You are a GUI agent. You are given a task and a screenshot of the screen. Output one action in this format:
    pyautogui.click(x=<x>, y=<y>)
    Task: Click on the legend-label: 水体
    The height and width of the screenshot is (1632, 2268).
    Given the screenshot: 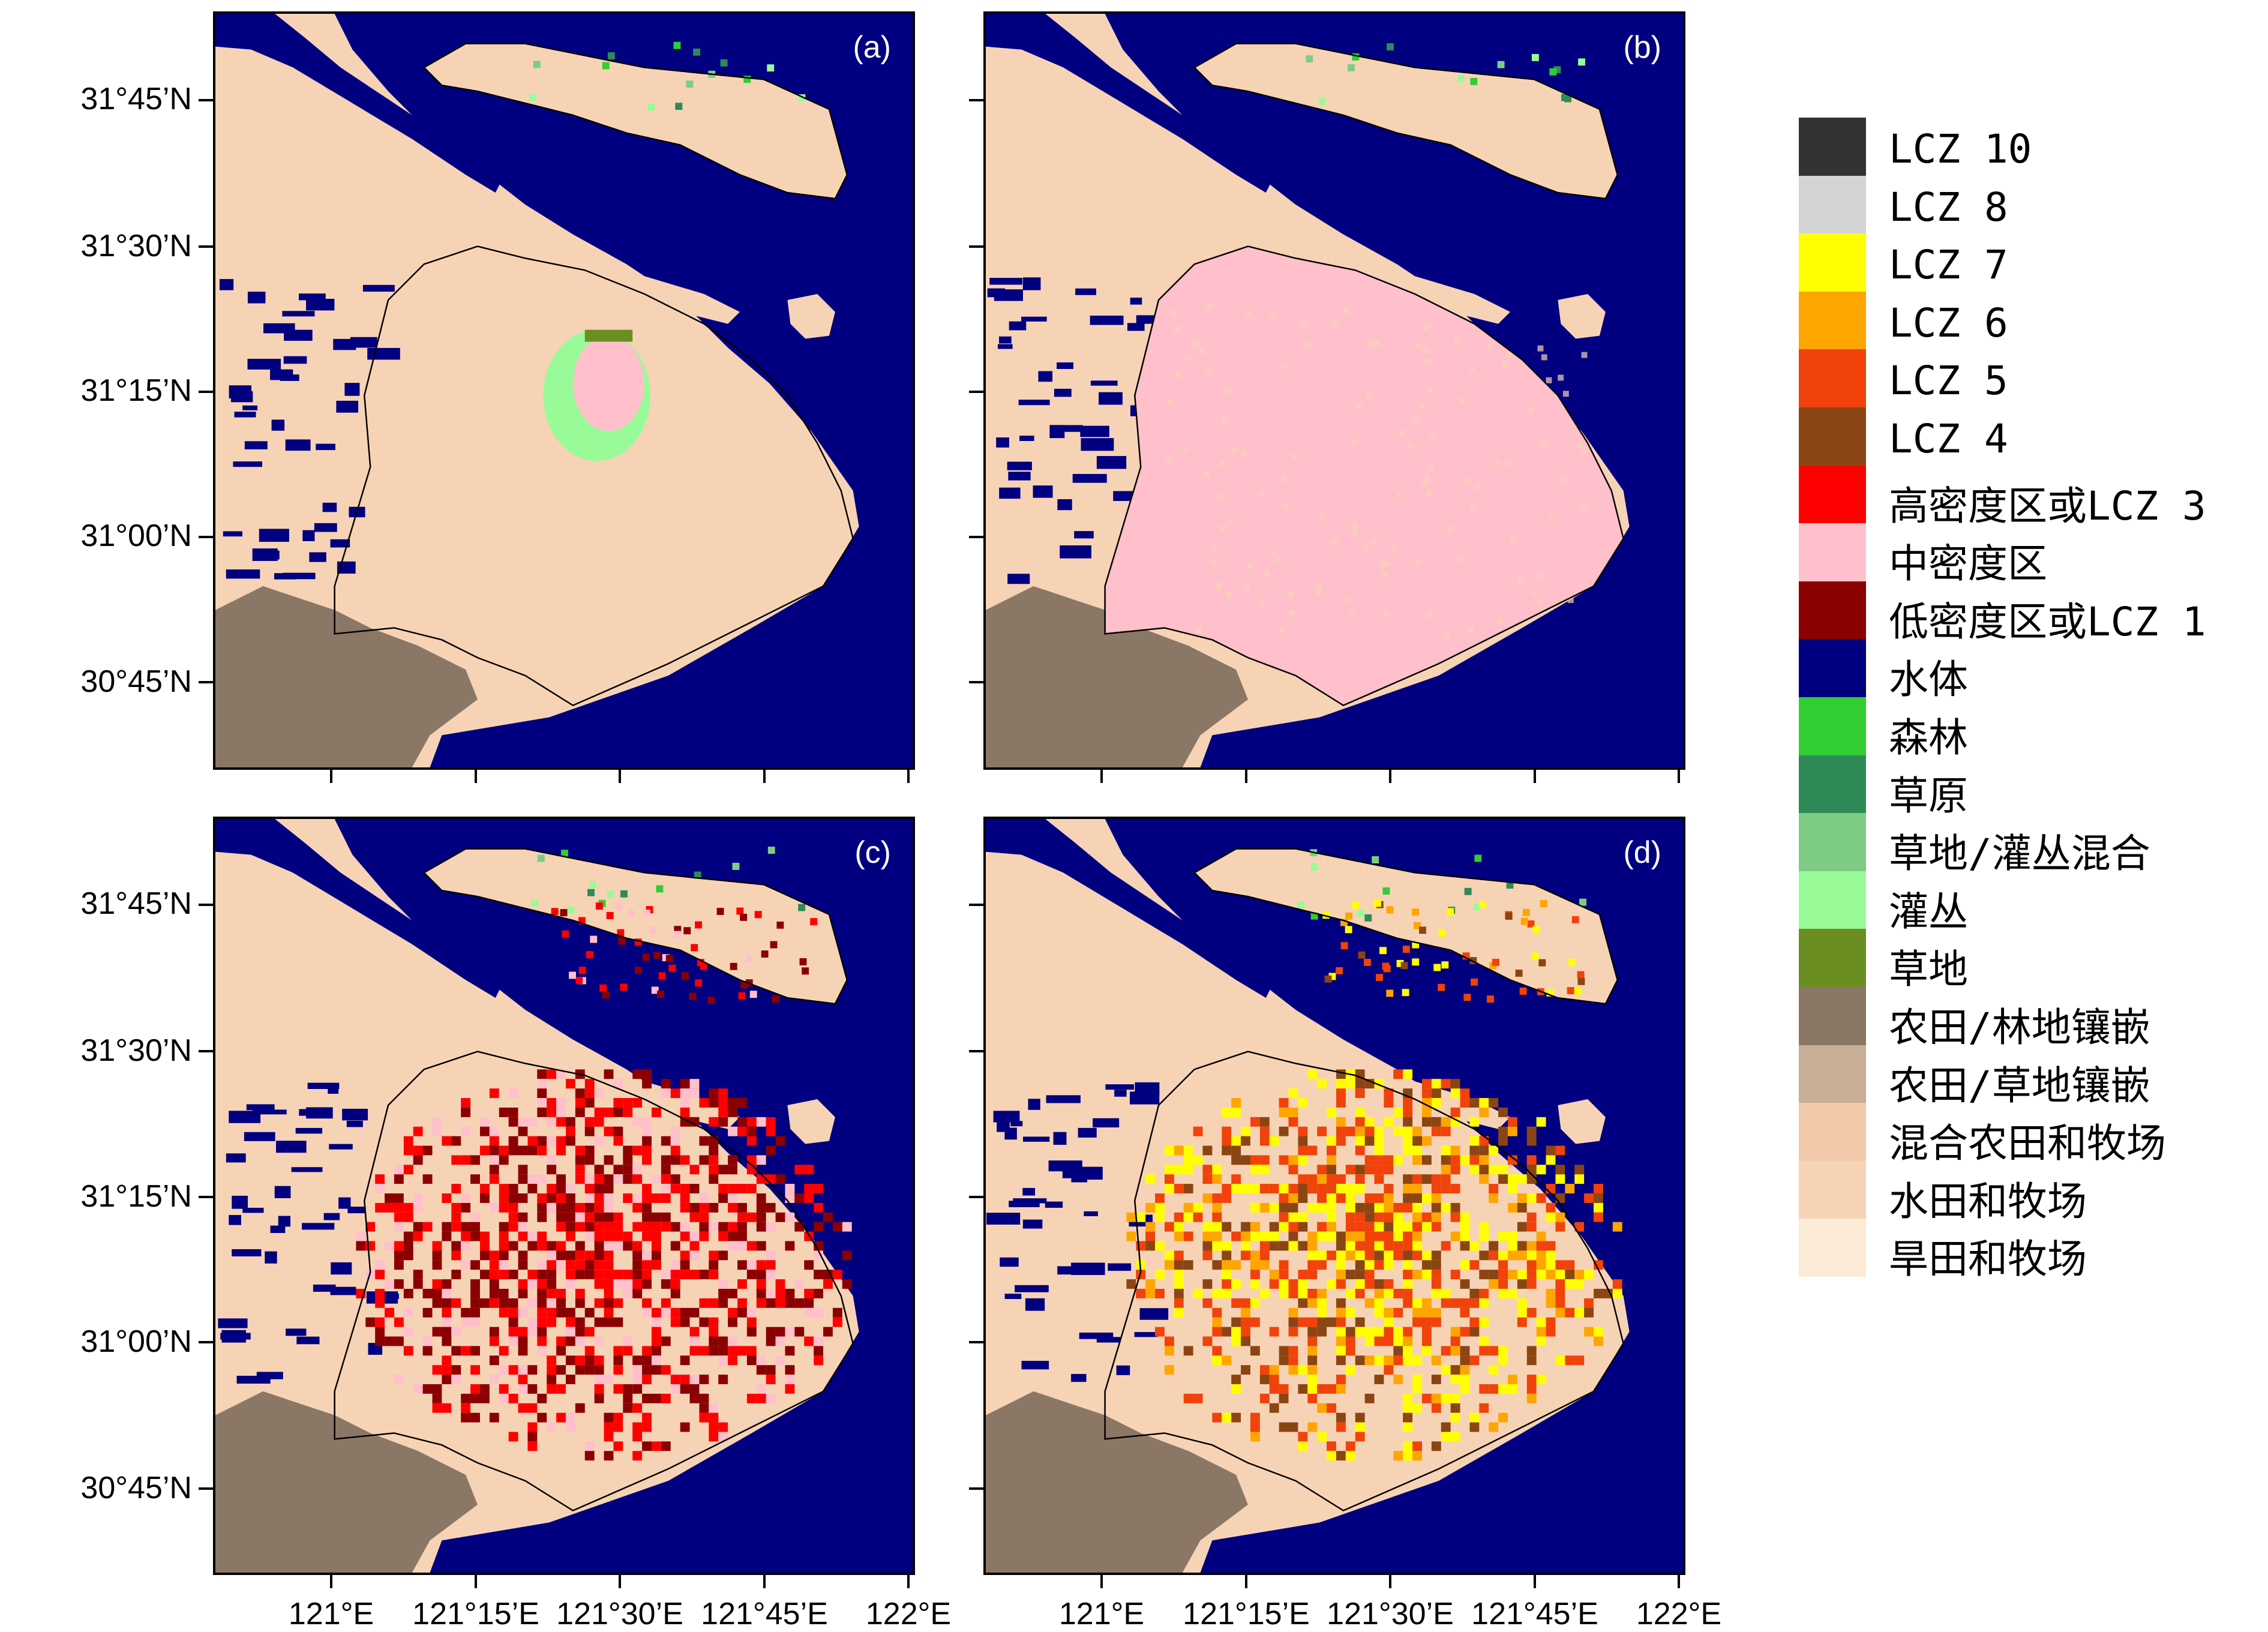 What is the action you would take?
    pyautogui.click(x=1928, y=679)
    